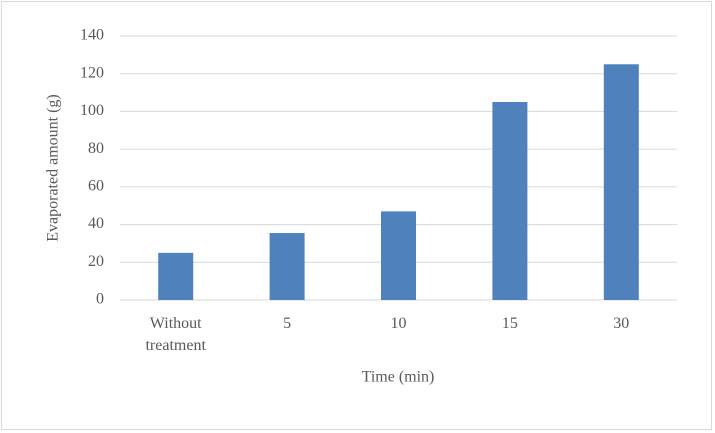  I want to click on y-tick-label: 100, so click(92, 110).